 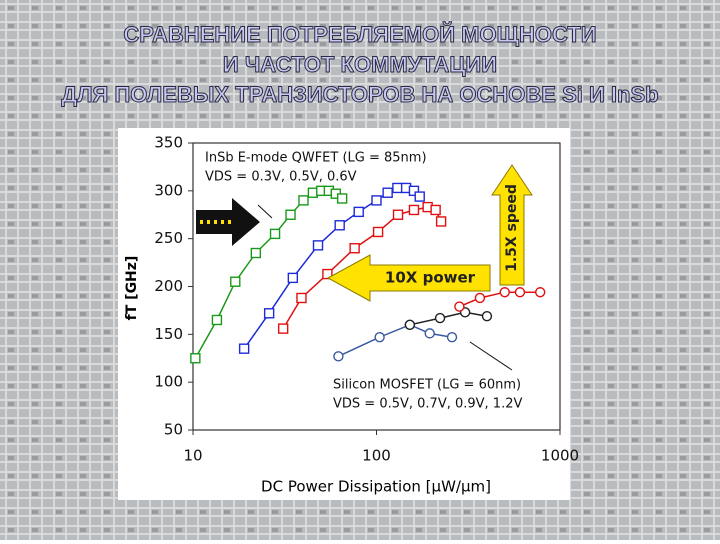 I want to click on speed-arrow, so click(x=512, y=225).